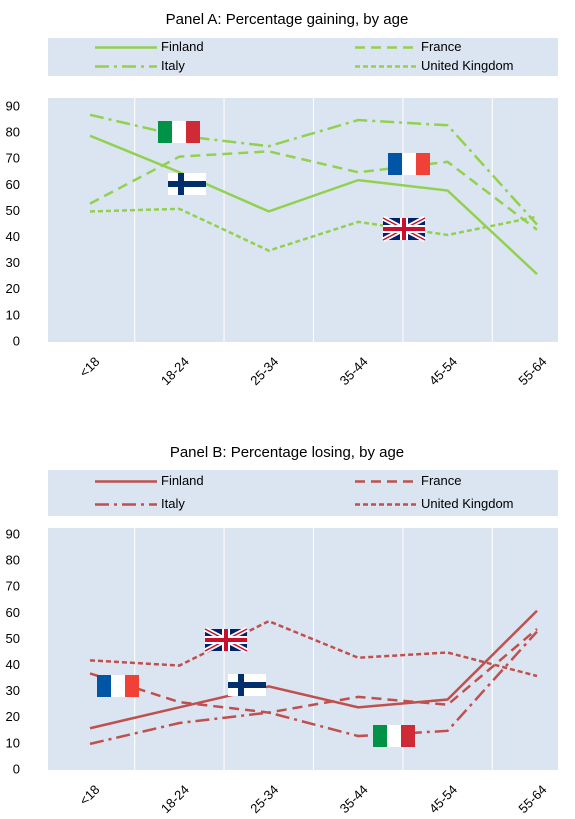 This screenshot has height=819, width=575. What do you see at coordinates (287, 19) in the screenshot?
I see `chart-title: Panel A: Percentage gaining, by age` at bounding box center [287, 19].